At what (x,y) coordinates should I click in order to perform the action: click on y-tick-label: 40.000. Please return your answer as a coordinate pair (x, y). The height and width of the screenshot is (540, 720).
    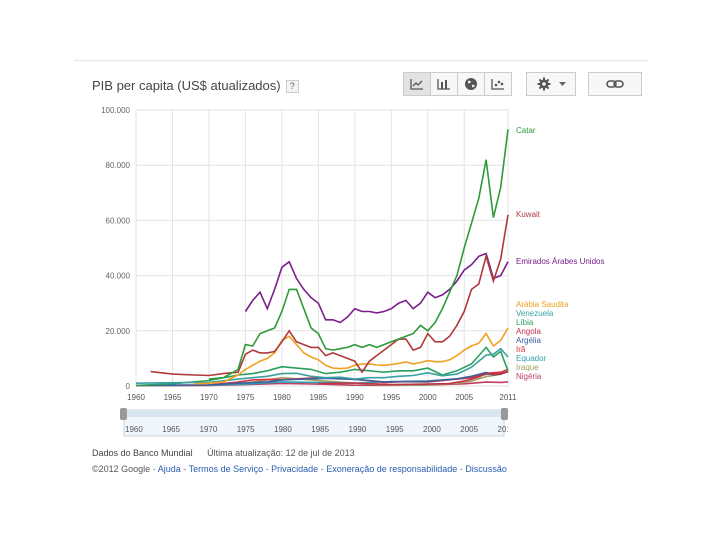
    Looking at the image, I should click on (118, 276).